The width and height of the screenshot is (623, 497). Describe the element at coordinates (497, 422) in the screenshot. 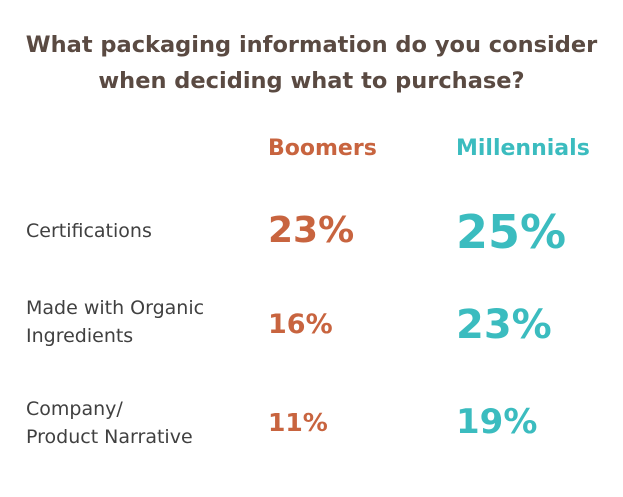

I see `millennials-value-company-narrative: 19%` at that location.